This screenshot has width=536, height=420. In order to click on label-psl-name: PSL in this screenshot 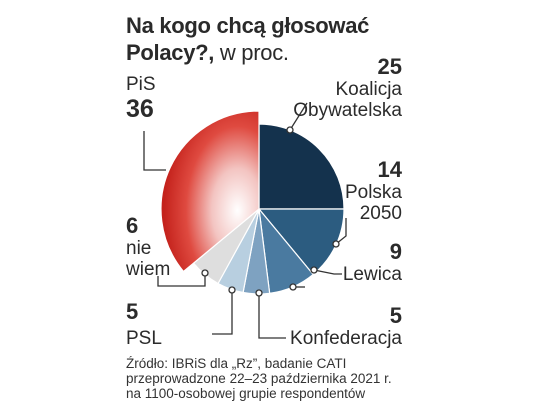, I will do `click(144, 338)`.